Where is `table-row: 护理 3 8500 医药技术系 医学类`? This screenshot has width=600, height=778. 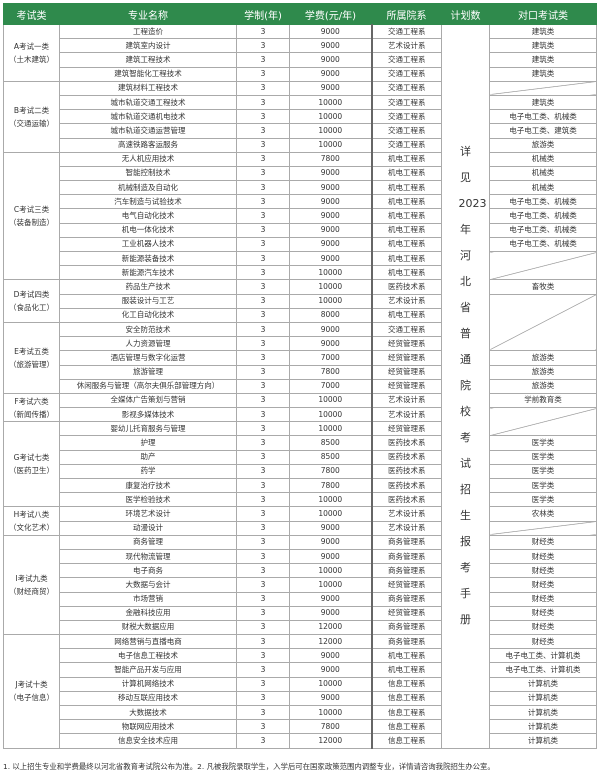 table-row: 护理 3 8500 医药技术系 医学类 is located at coordinates (300, 443).